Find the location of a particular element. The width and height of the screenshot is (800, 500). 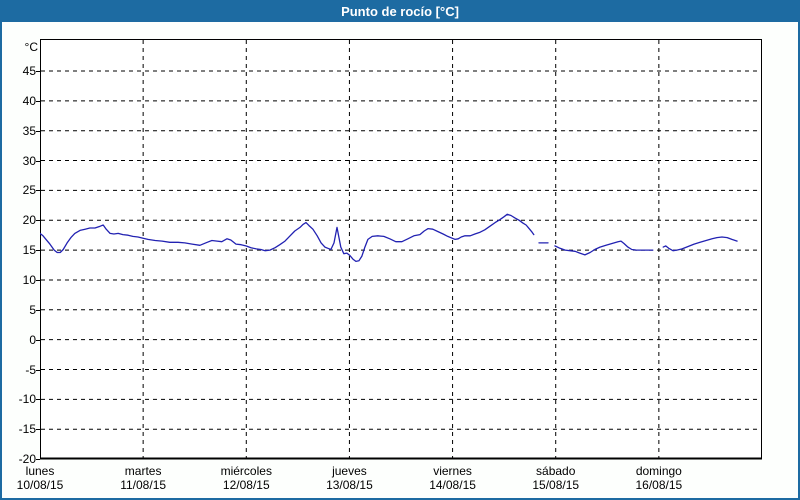

y-tick-label: 10 is located at coordinates (29, 279).